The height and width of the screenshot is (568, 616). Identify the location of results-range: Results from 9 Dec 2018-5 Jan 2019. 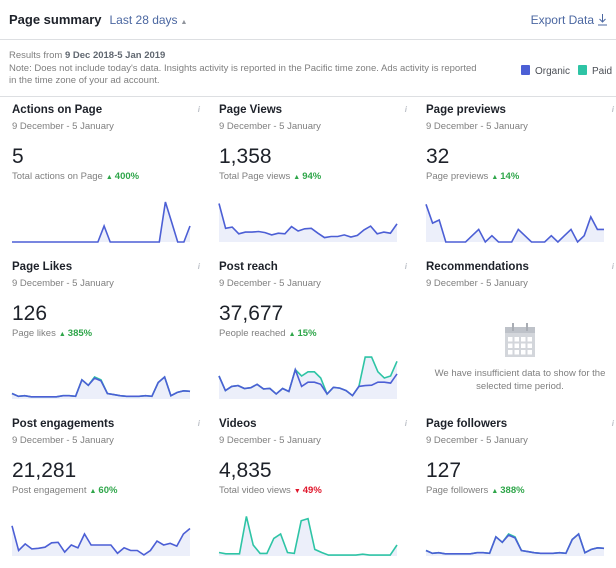
(87, 55).